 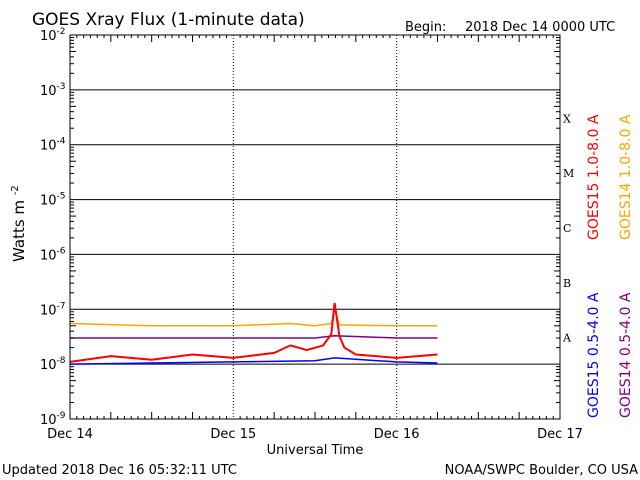 I want to click on y-tick-label: 10⁻², so click(x=53, y=35).